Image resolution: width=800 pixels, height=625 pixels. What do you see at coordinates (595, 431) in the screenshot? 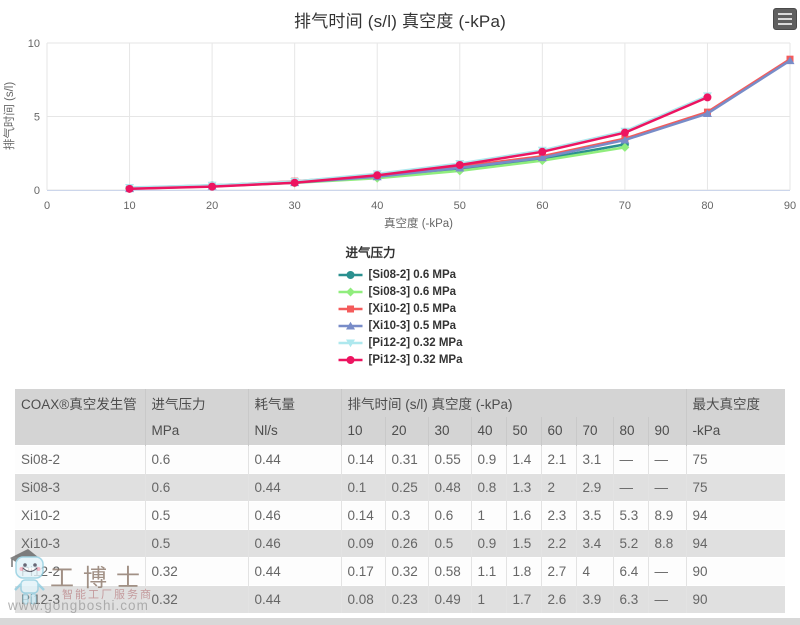
I see `column-subheader: 70` at bounding box center [595, 431].